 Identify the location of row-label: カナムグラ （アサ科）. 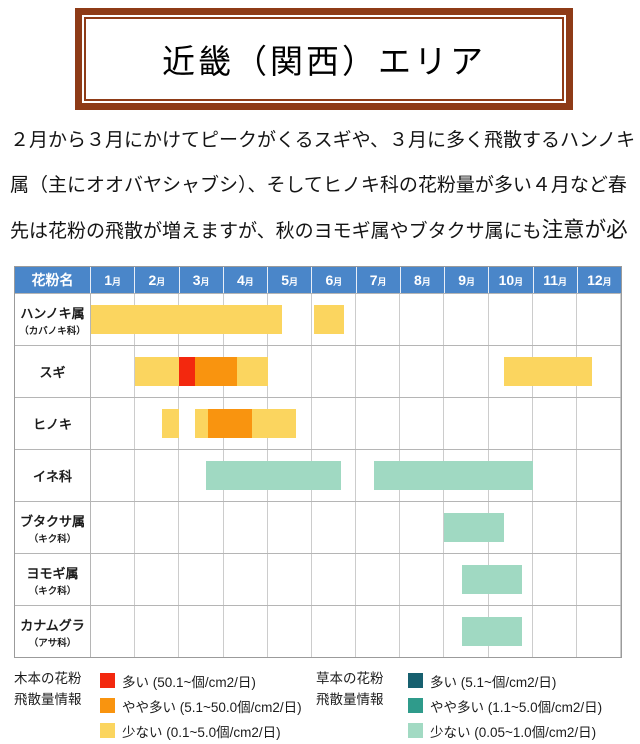
(53, 631).